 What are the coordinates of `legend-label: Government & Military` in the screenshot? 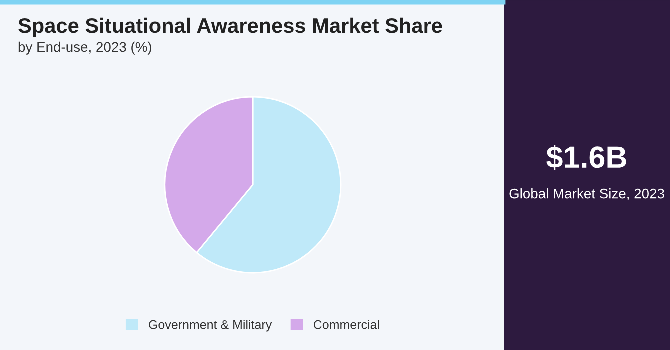 It's located at (210, 326).